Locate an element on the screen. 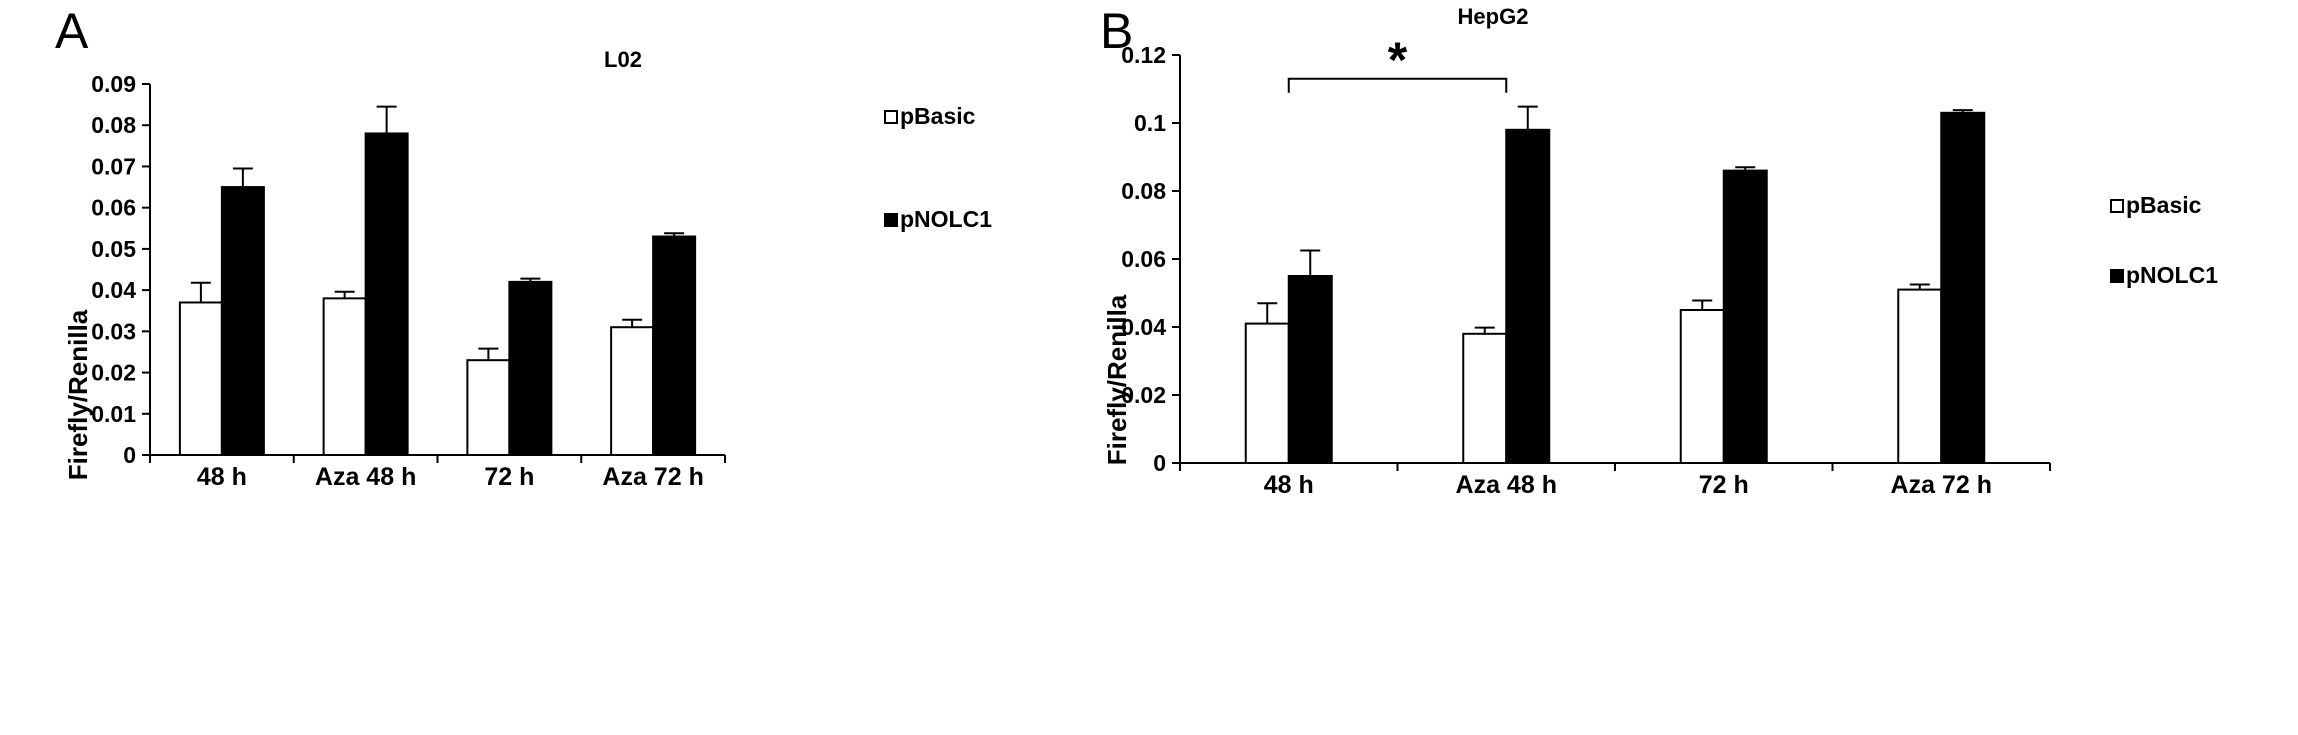 Image resolution: width=2298 pixels, height=735 pixels. y-tick-label: 0.01 is located at coordinates (113, 414).